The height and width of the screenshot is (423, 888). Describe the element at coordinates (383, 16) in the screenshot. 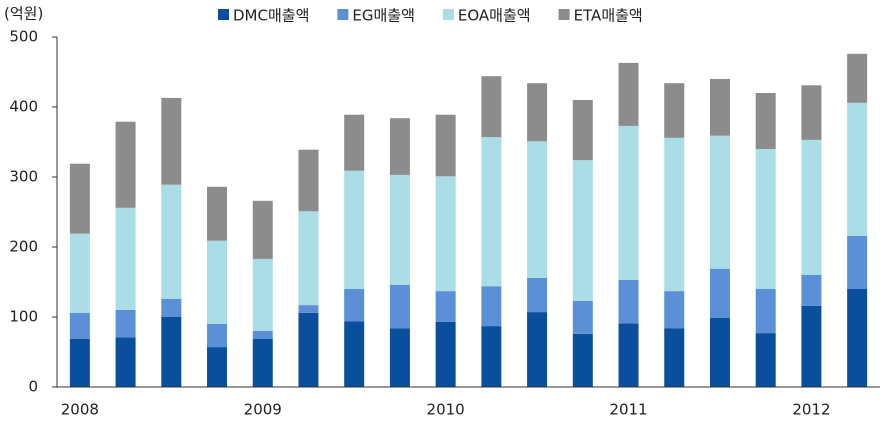

I see `legend-label: EG매출액` at that location.